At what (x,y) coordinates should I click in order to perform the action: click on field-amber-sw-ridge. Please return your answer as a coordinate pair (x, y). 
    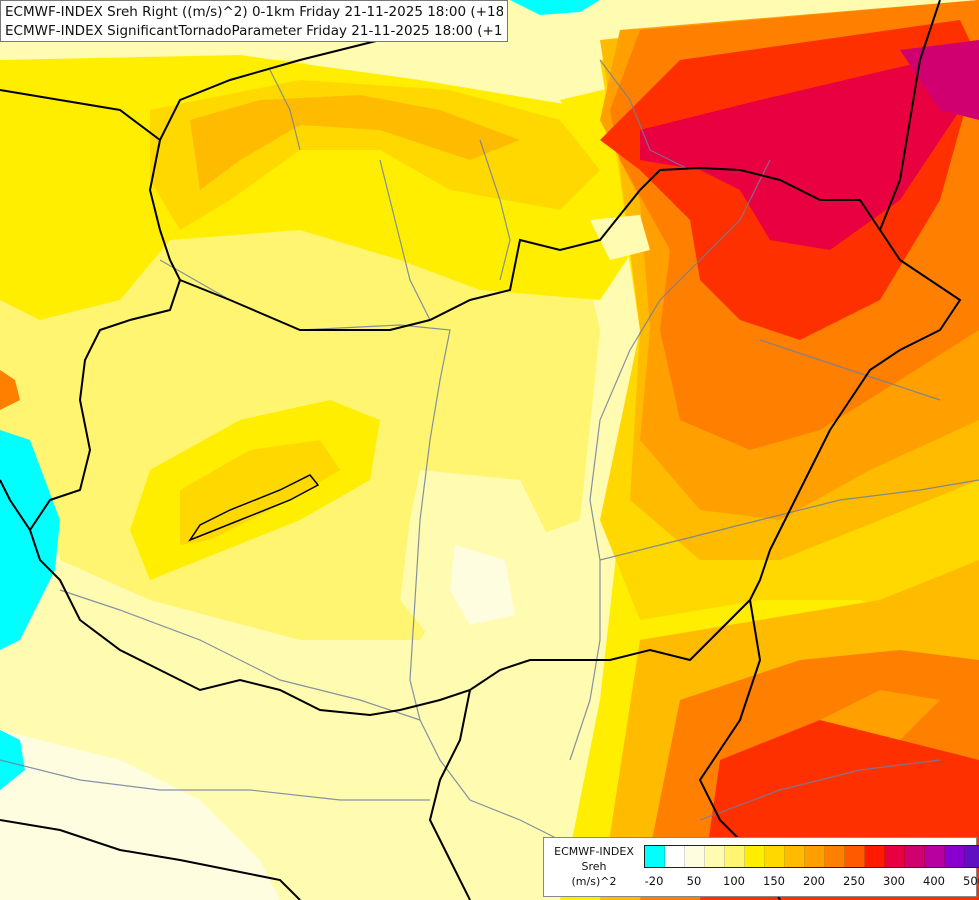
    Looking at the image, I should click on (260, 492).